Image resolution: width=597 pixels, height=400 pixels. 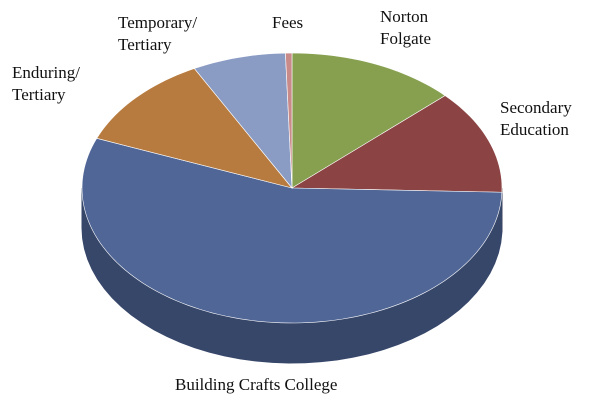 What do you see at coordinates (256, 384) in the screenshot?
I see `slice-label: Building Crafts College` at bounding box center [256, 384].